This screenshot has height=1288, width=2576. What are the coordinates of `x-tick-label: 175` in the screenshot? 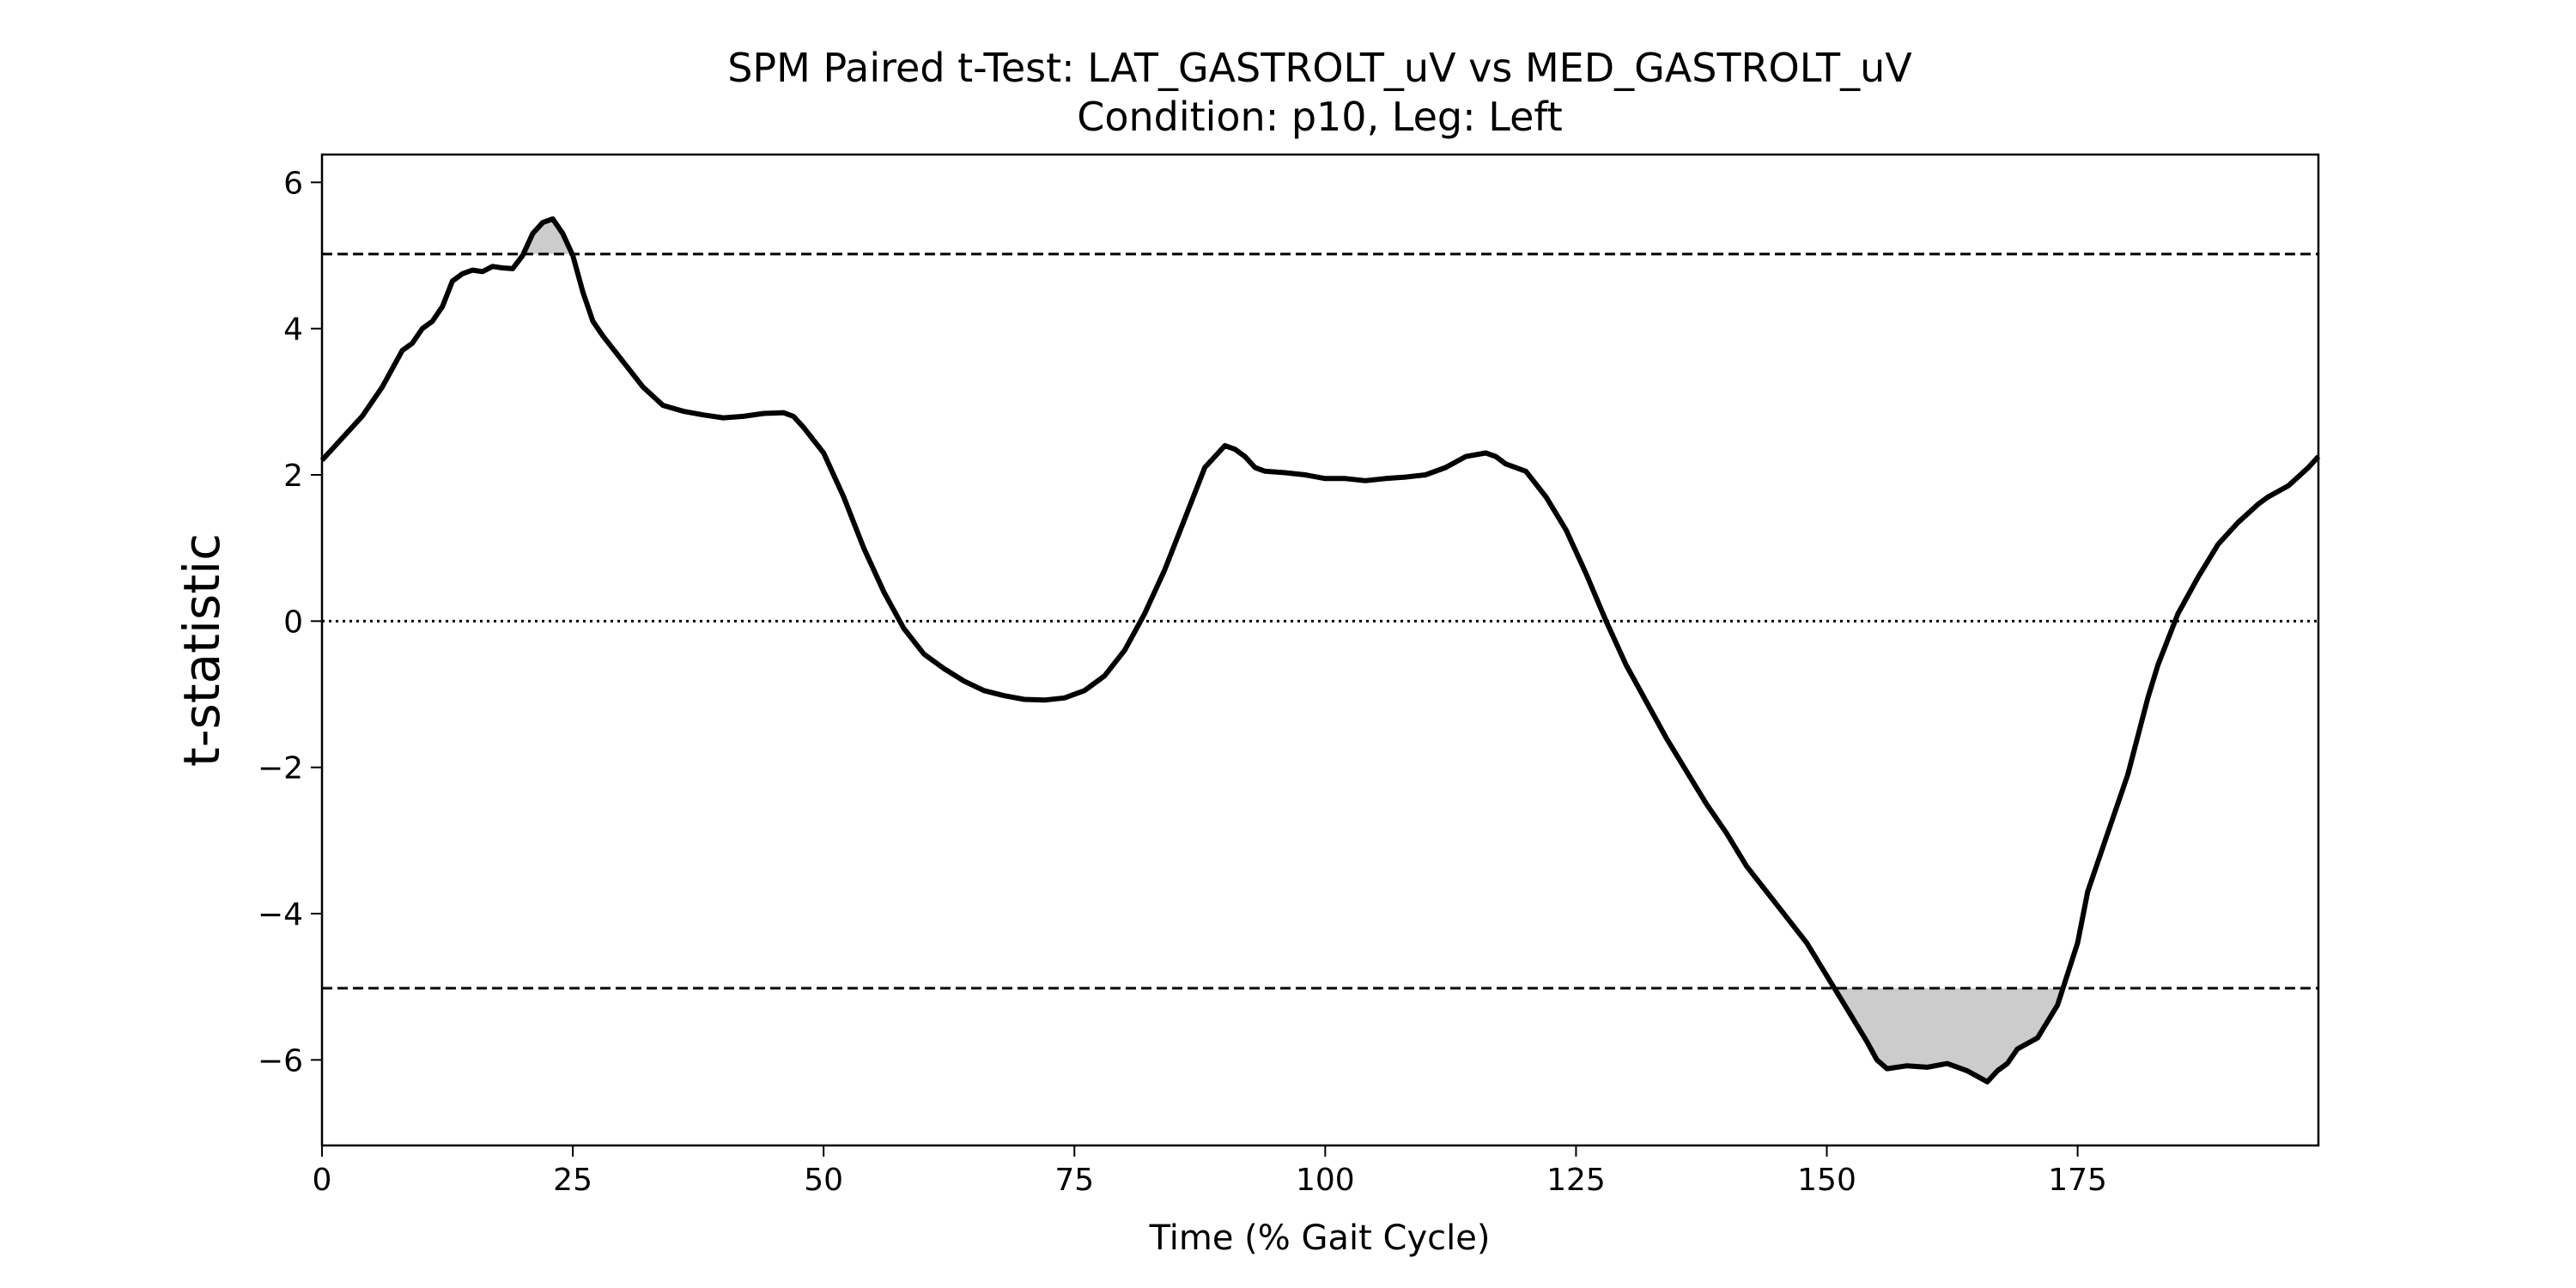 It's located at (2077, 1180).